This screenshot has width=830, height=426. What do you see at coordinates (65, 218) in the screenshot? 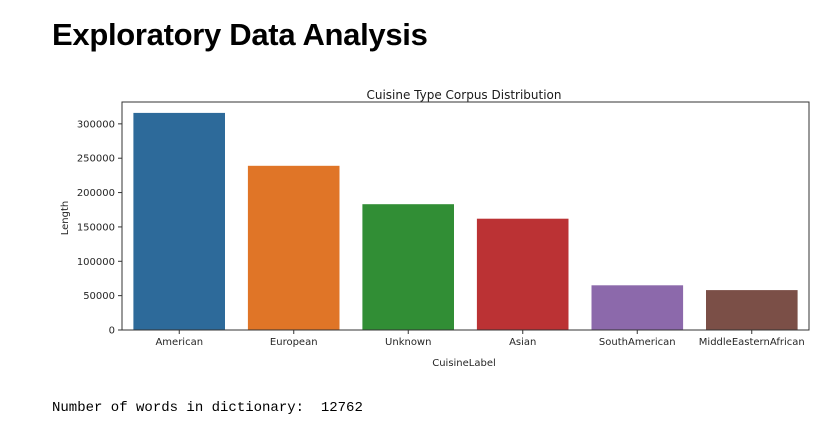
I see `y-axis-label: Length` at bounding box center [65, 218].